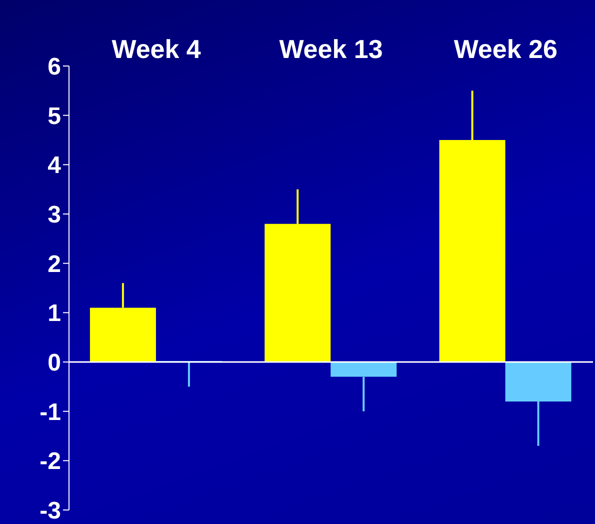 The height and width of the screenshot is (524, 595). I want to click on x-tick-label: Week 4, so click(157, 49).